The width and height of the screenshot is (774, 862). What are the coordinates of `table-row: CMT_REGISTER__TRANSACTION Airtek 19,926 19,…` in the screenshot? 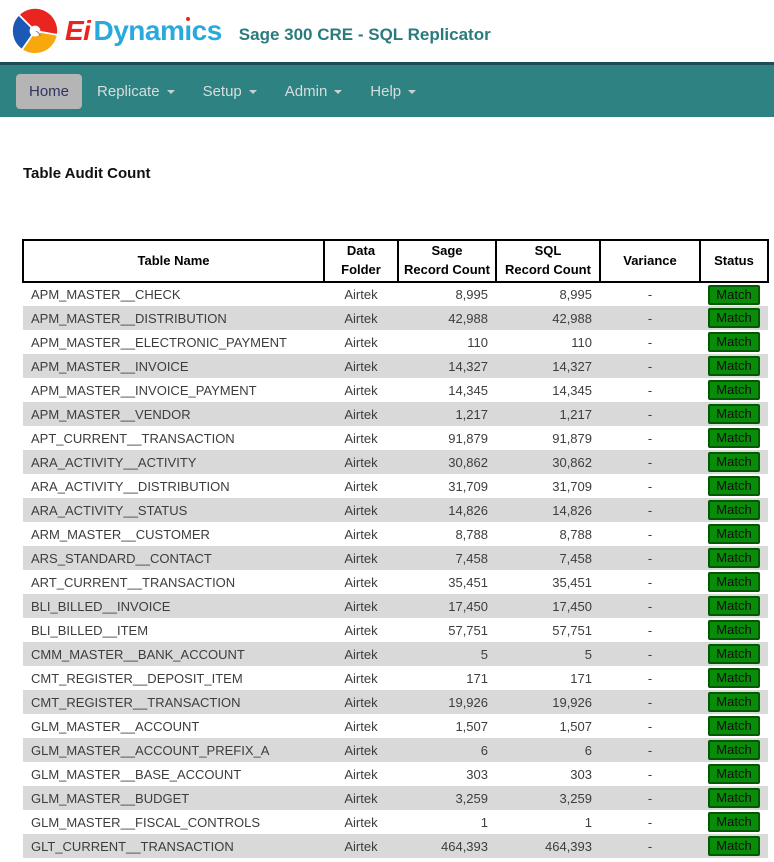 It's located at (395, 702).